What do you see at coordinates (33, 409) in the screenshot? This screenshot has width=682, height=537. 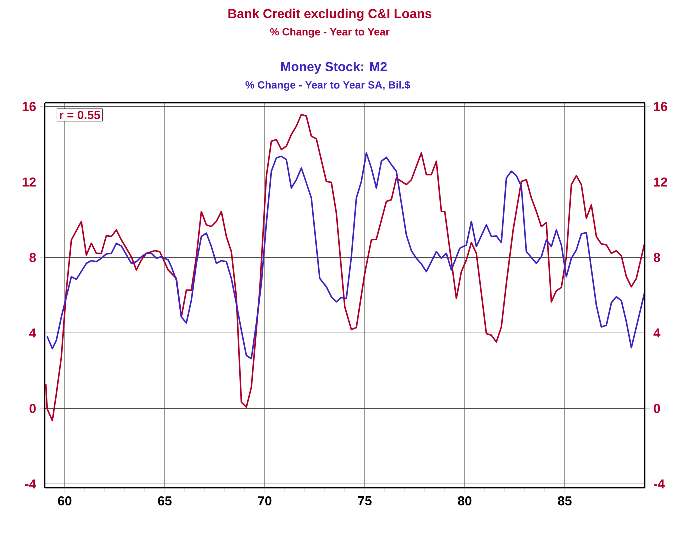 I see `y-tick-label: 0` at bounding box center [33, 409].